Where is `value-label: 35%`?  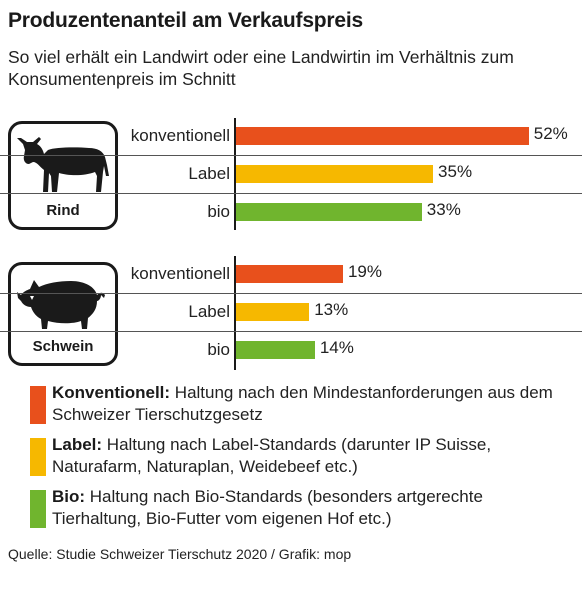 value-label: 35% is located at coordinates (455, 171).